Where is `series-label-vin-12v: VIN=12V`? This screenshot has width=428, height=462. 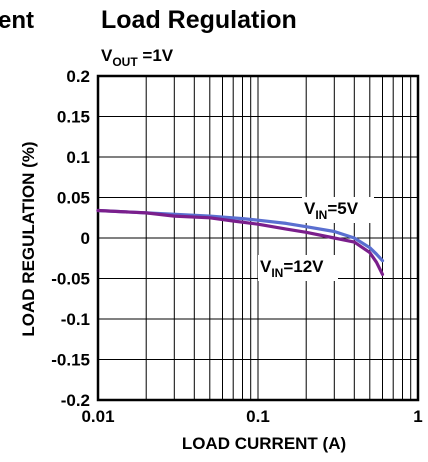
series-label-vin-12v: VIN=12V is located at coordinates (298, 268).